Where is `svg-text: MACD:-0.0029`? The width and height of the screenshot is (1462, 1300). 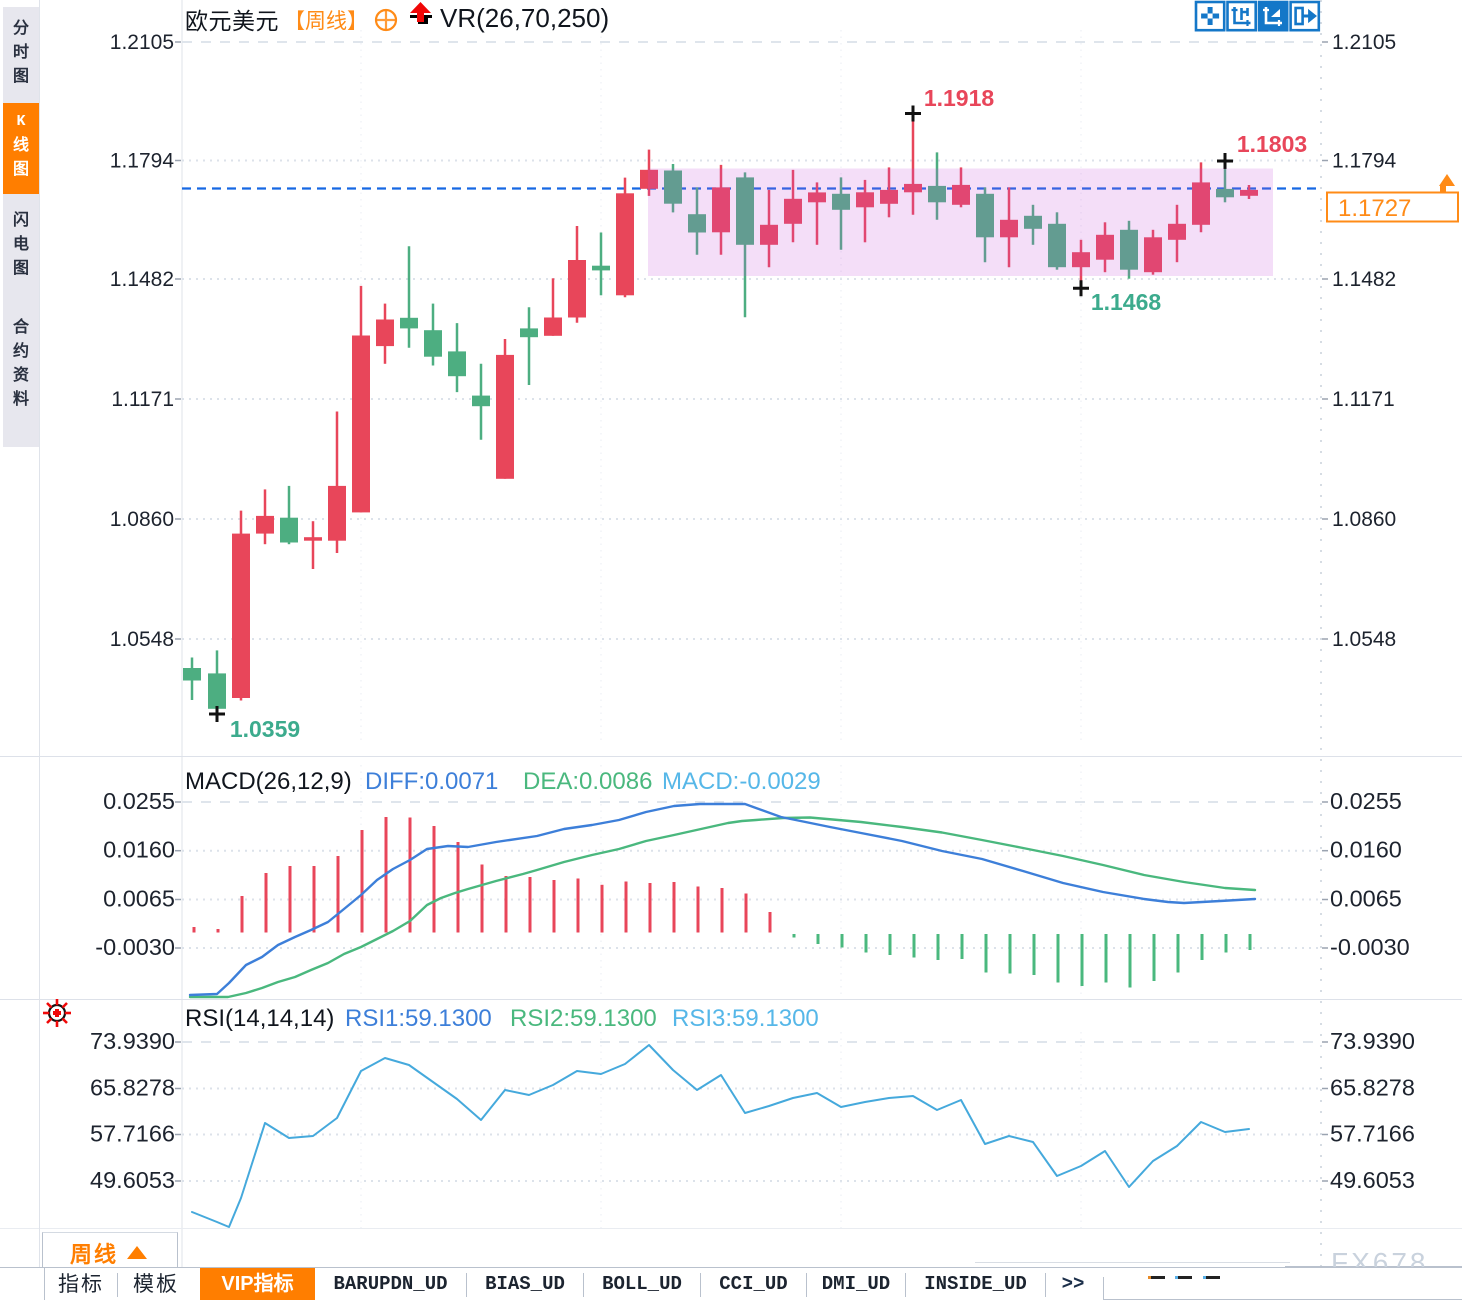 svg-text: MACD:-0.0029 is located at coordinates (741, 781).